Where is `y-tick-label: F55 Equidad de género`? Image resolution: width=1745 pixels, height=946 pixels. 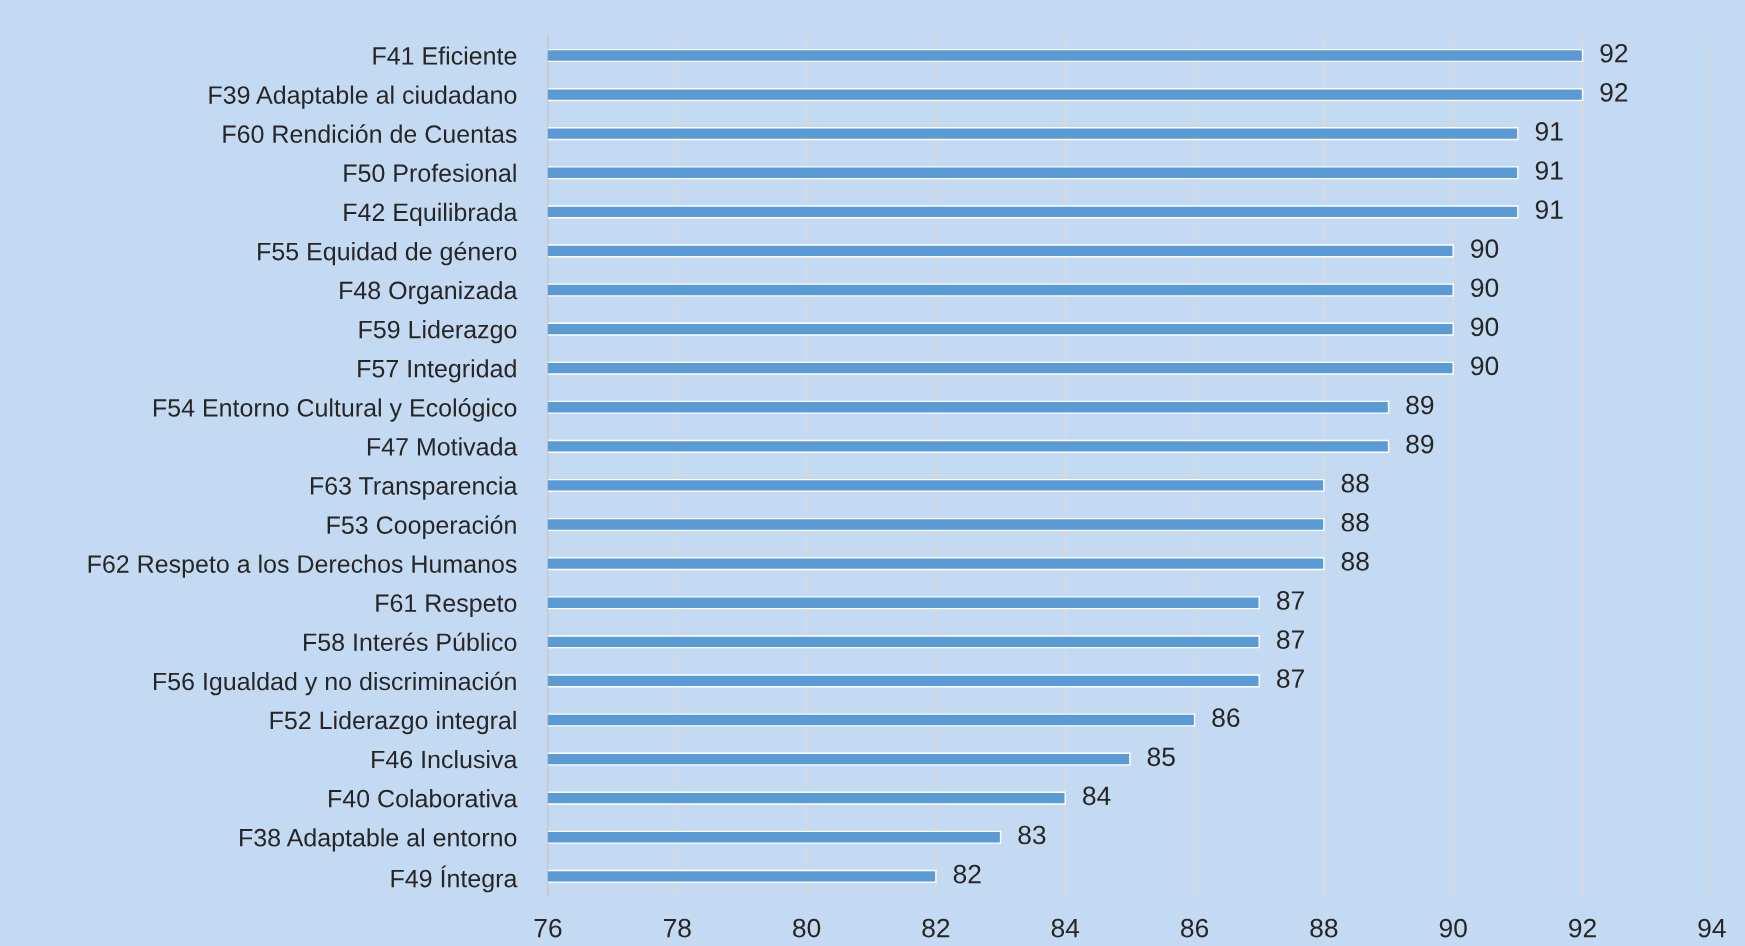
y-tick-label: F55 Equidad de género is located at coordinates (387, 253).